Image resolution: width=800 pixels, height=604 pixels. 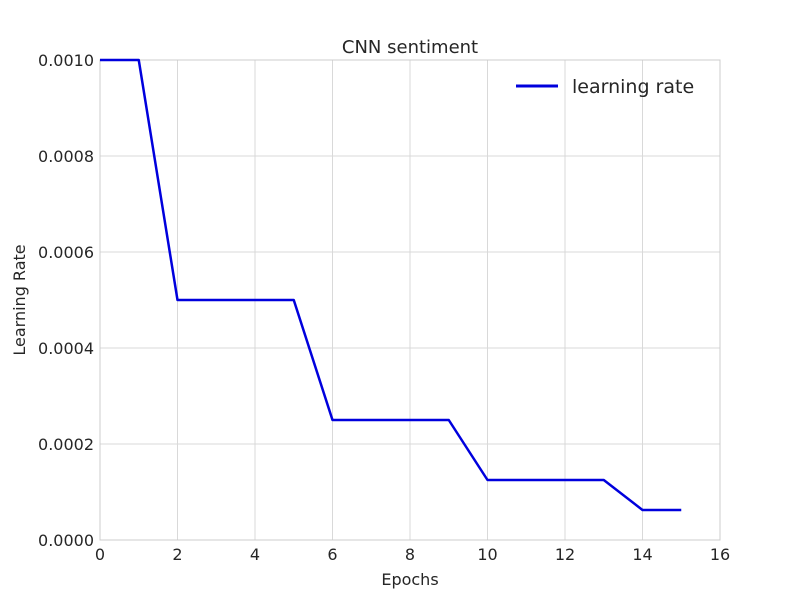 I want to click on y-tick-label: 0.0000, so click(x=66, y=540).